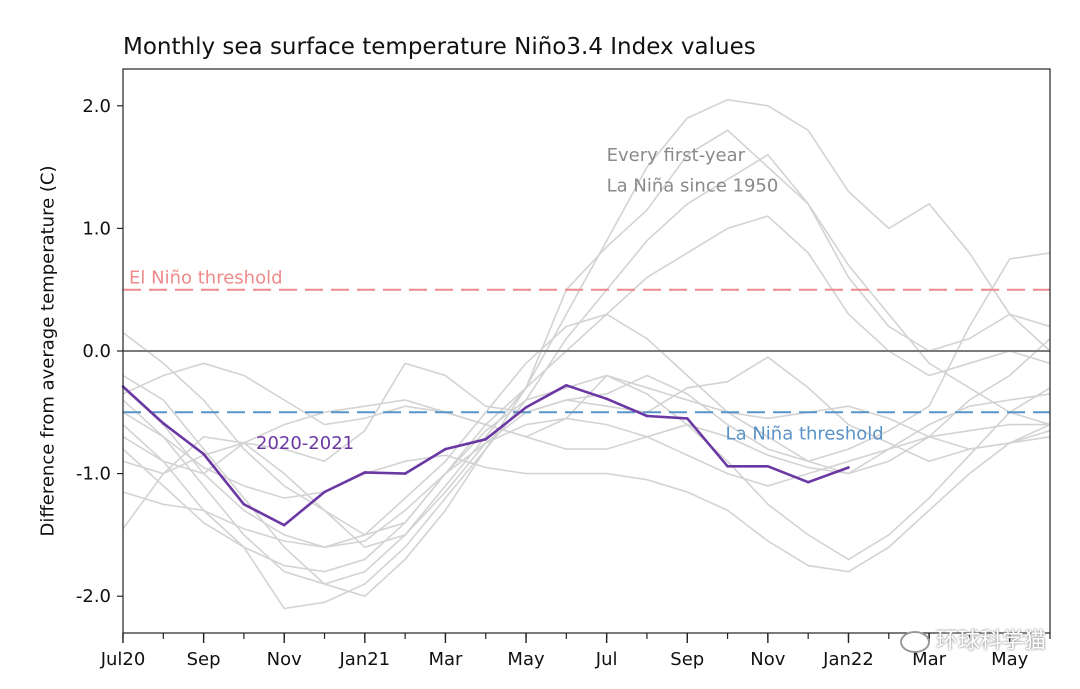 The height and width of the screenshot is (689, 1080). What do you see at coordinates (96, 106) in the screenshot?
I see `y-tick-label: 2.0` at bounding box center [96, 106].